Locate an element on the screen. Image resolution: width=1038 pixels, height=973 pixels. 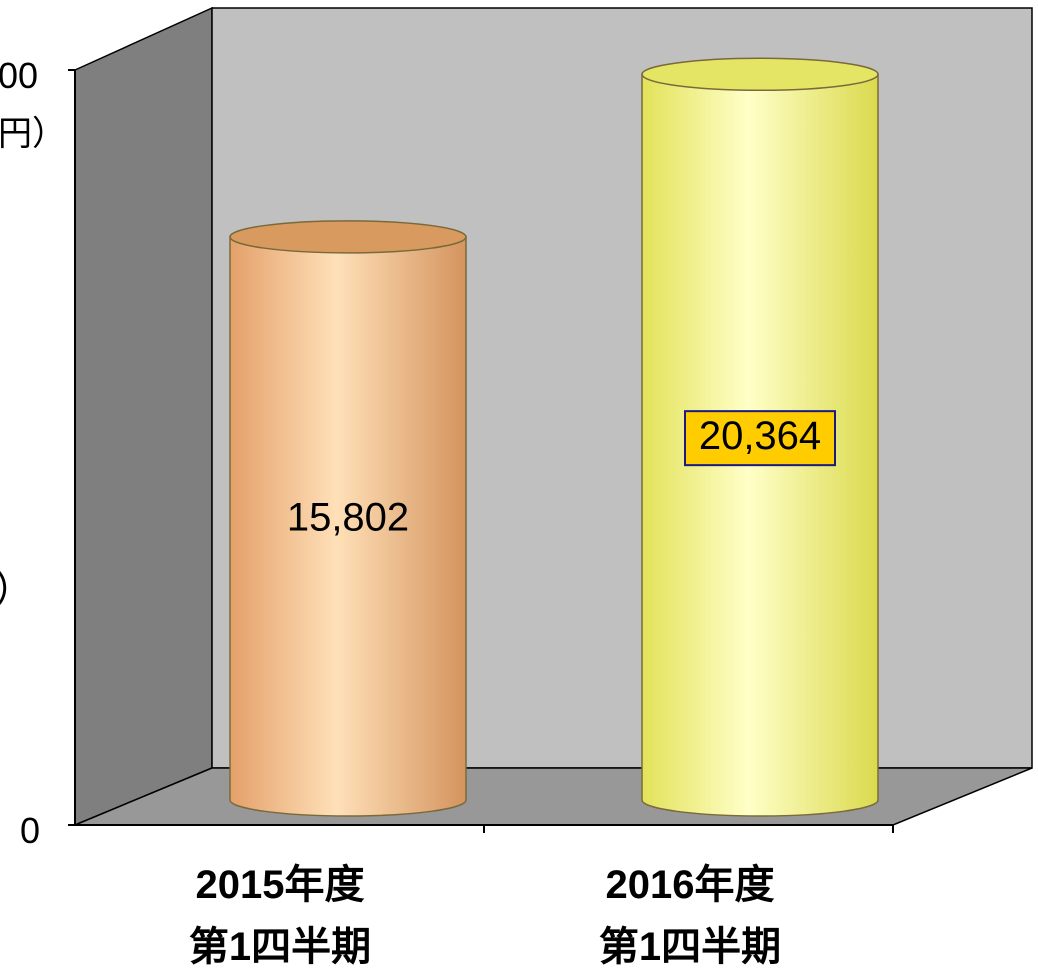
value-label-box is located at coordinates (760, 438).